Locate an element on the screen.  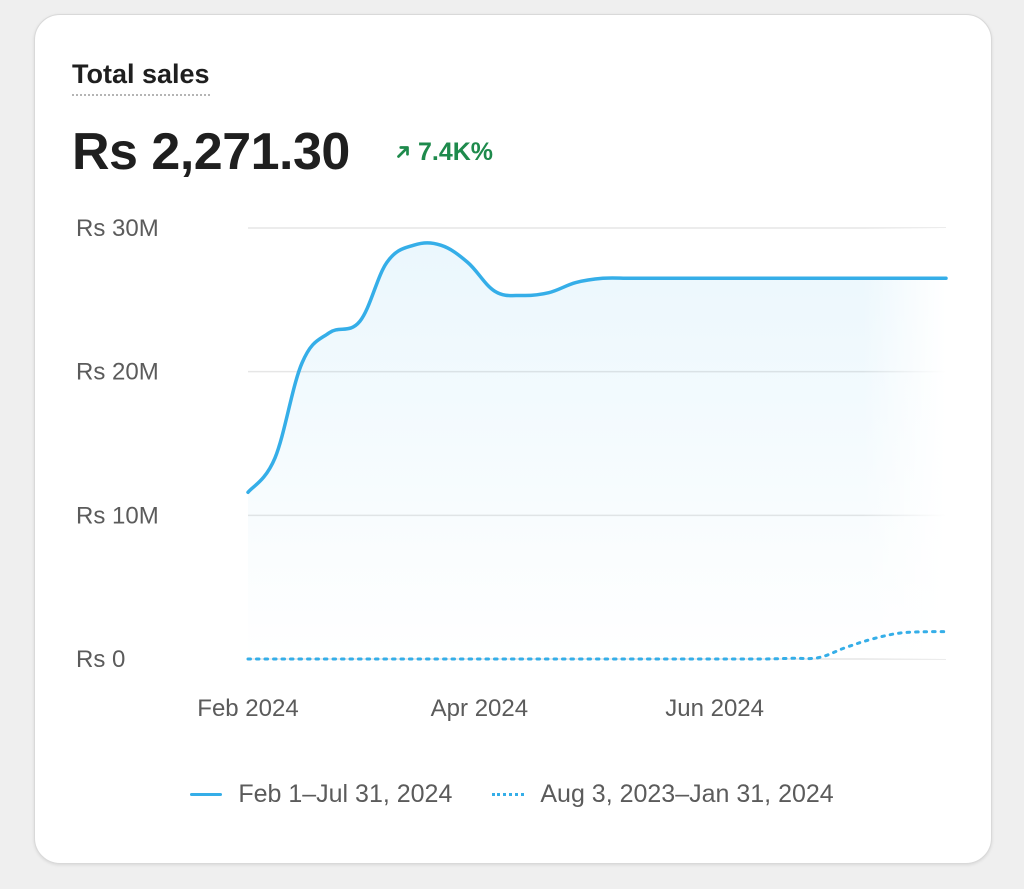
metric-title: Total sales is located at coordinates (141, 77).